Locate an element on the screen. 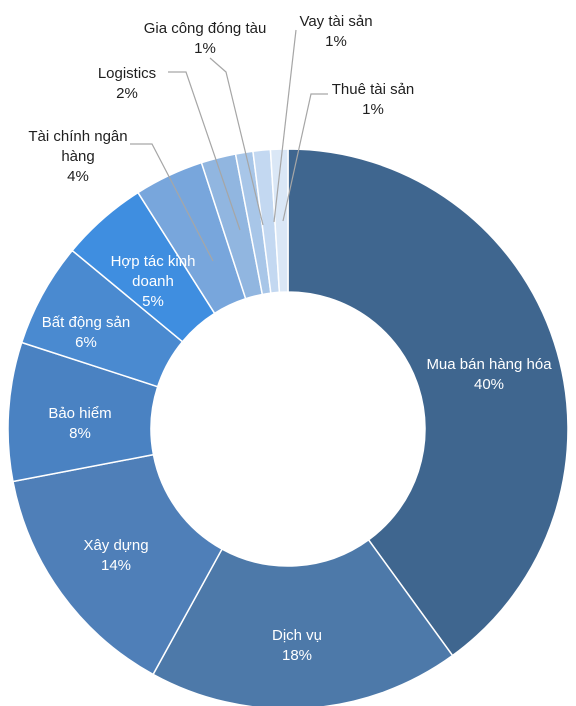  slice-category-label: Gia công đóng tàu is located at coordinates (205, 28).